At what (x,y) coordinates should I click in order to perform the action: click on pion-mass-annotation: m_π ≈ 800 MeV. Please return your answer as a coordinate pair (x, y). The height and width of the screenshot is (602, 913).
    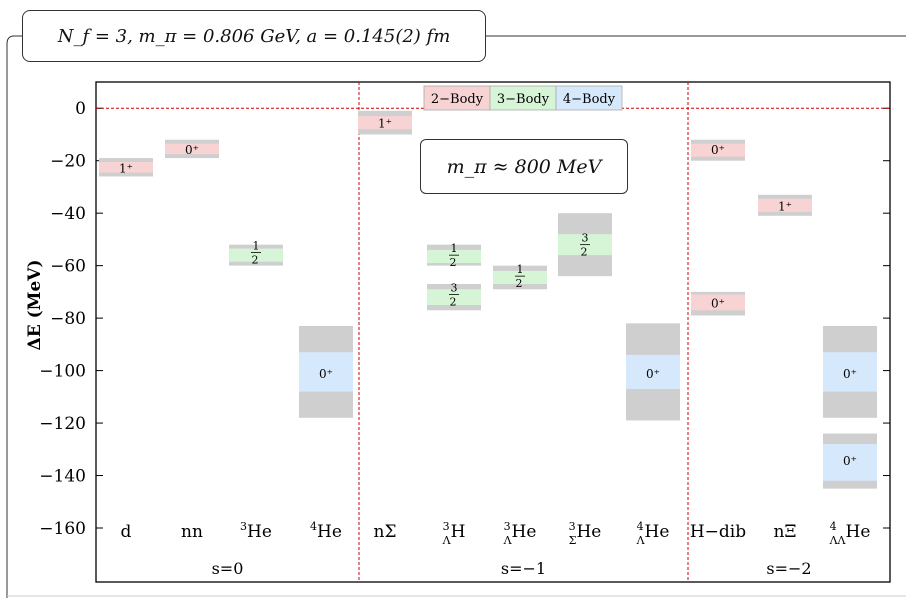
    Looking at the image, I should click on (524, 166).